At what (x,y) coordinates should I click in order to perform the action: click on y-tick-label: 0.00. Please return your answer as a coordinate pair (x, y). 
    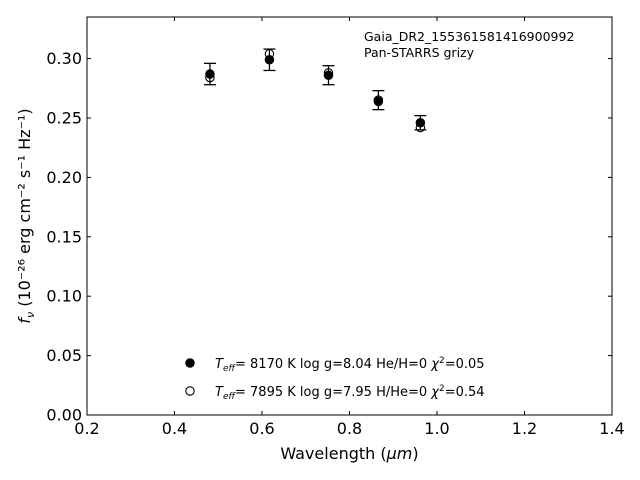
    Looking at the image, I should click on (64, 415).